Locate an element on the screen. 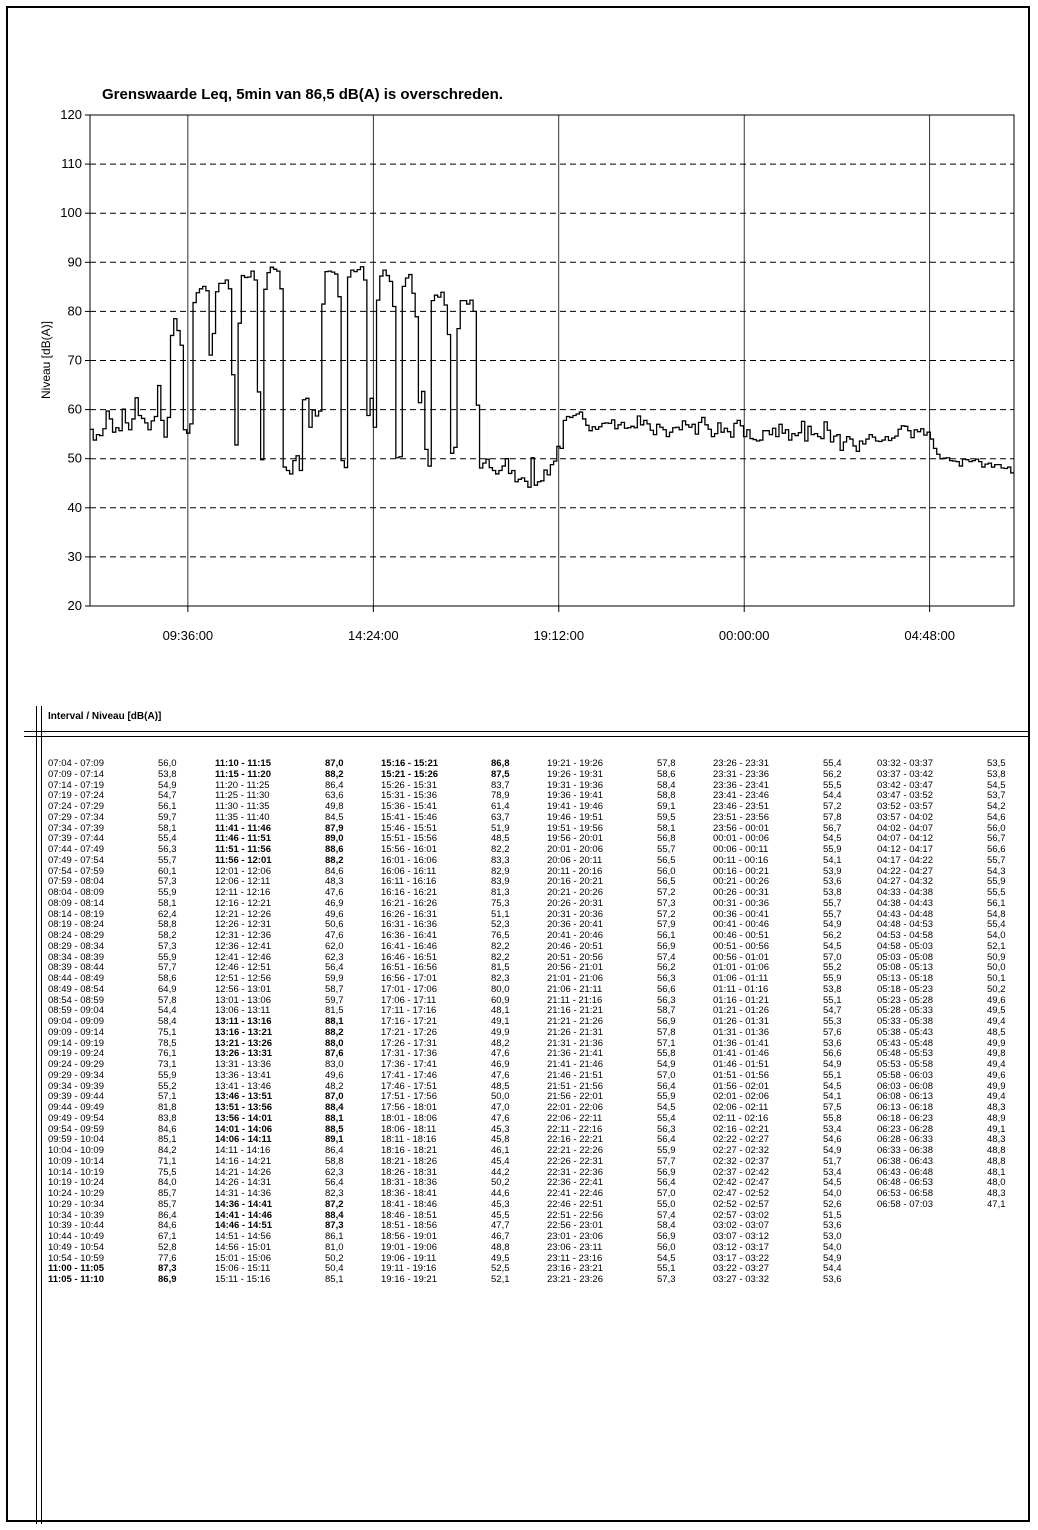 Image resolution: width=1038 pixels, height=1530 pixels. level-cell: 54,6 is located at coordinates (996, 817).